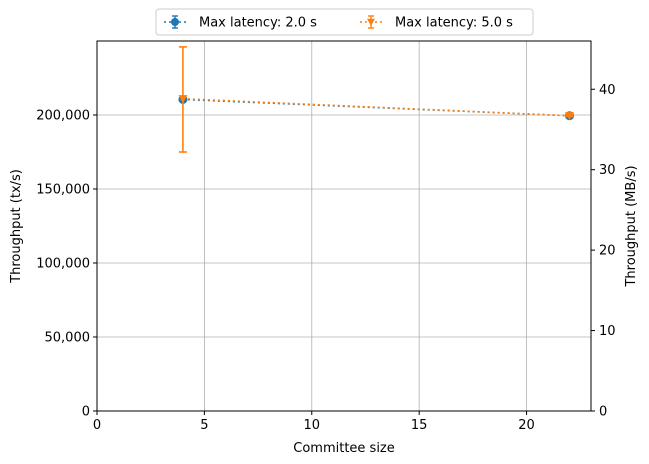 The height and width of the screenshot is (464, 649). I want to click on legend-label: Max latency: 2.0 s, so click(258, 23).